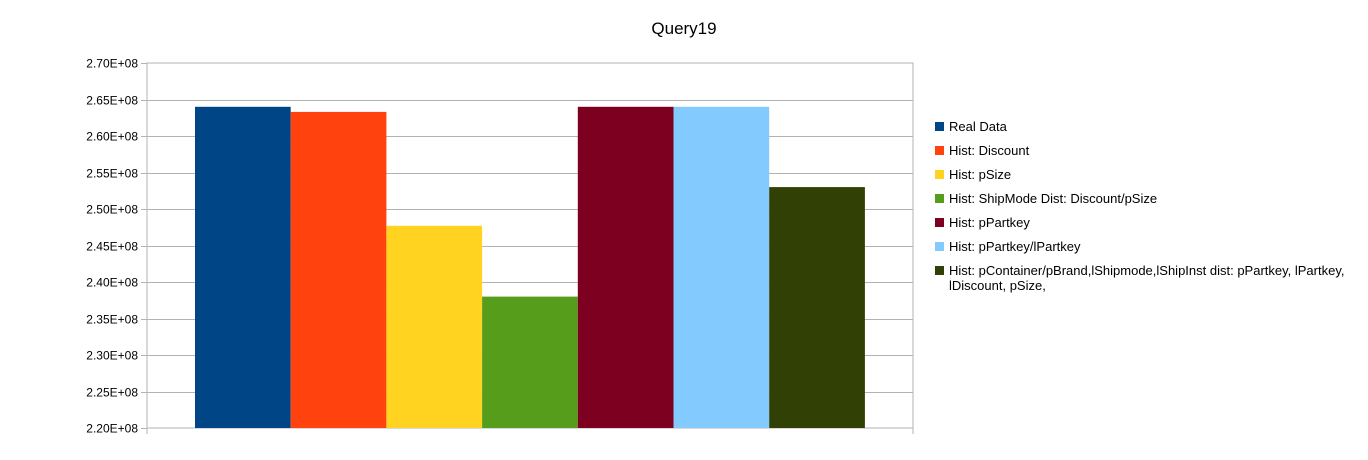  I want to click on legend-item: Hist: Discount, so click(1147, 150).